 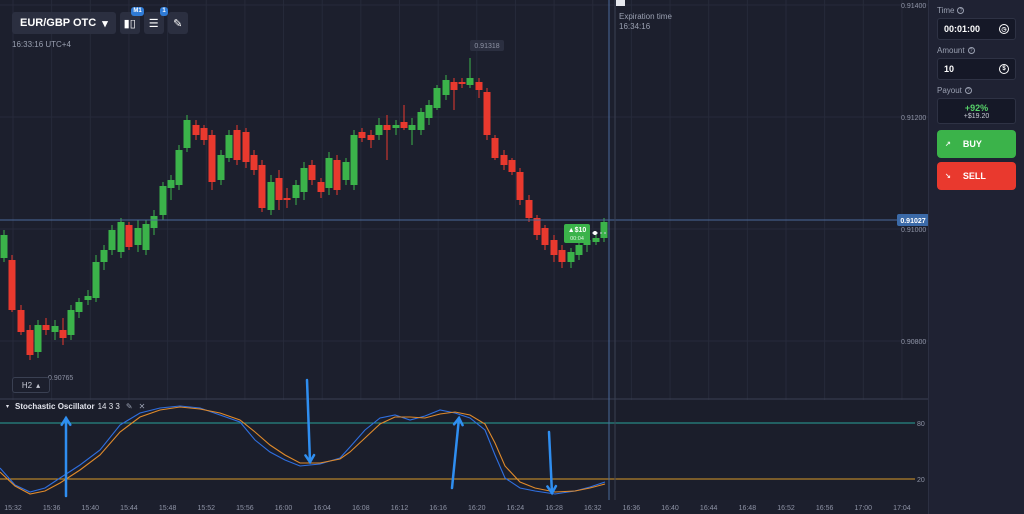 What do you see at coordinates (946, 10) in the screenshot?
I see `time-label: Time` at bounding box center [946, 10].